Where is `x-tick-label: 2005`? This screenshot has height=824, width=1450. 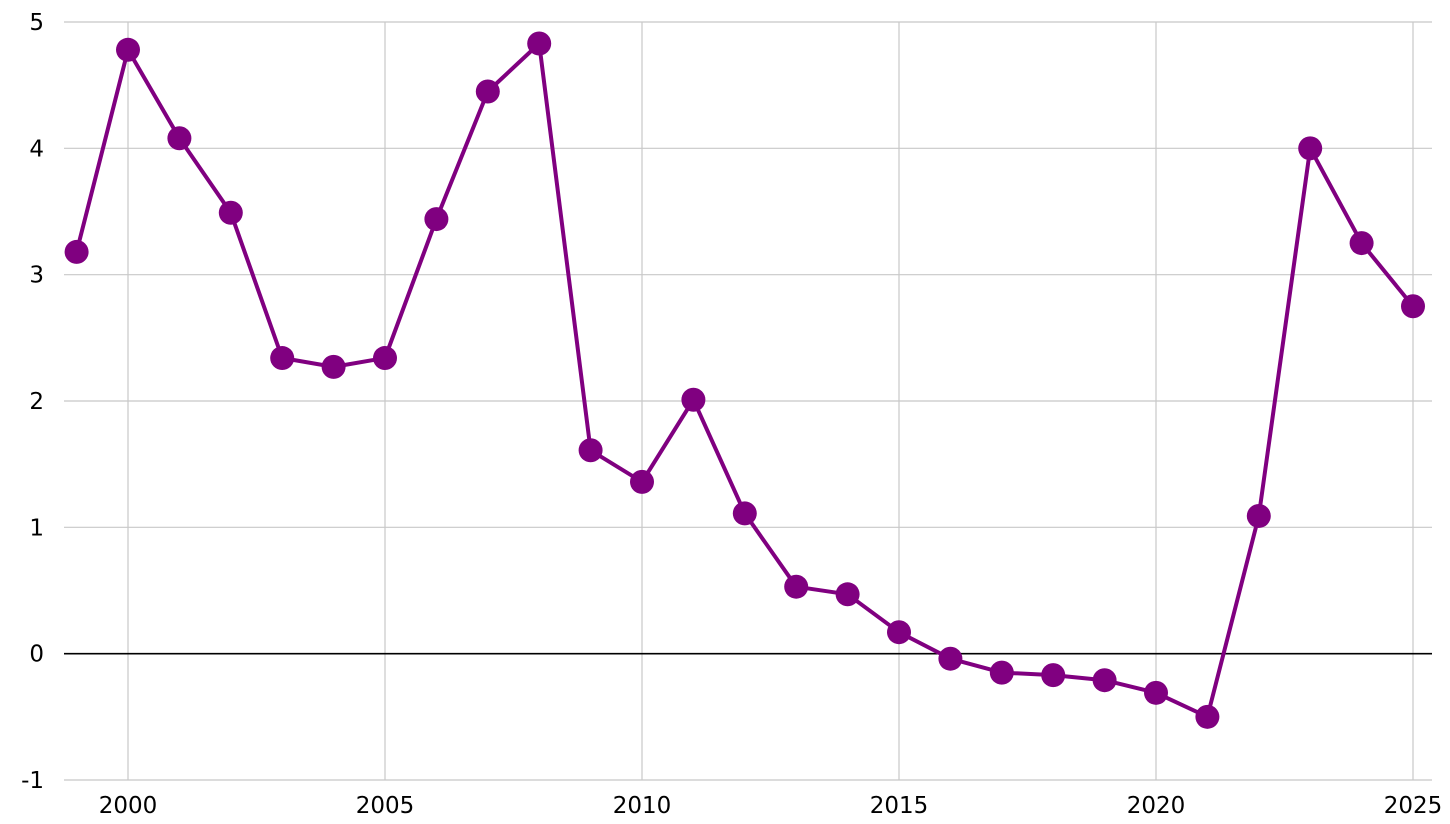
x-tick-label: 2005 is located at coordinates (385, 806).